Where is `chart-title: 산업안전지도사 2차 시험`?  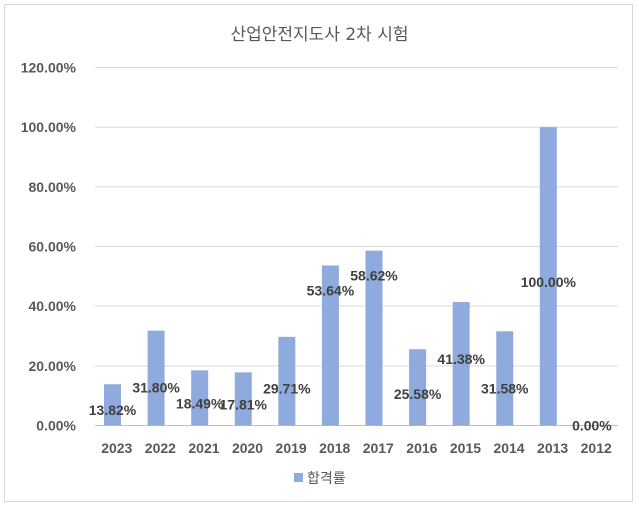 chart-title: 산업안전지도사 2차 시험 is located at coordinates (319, 35).